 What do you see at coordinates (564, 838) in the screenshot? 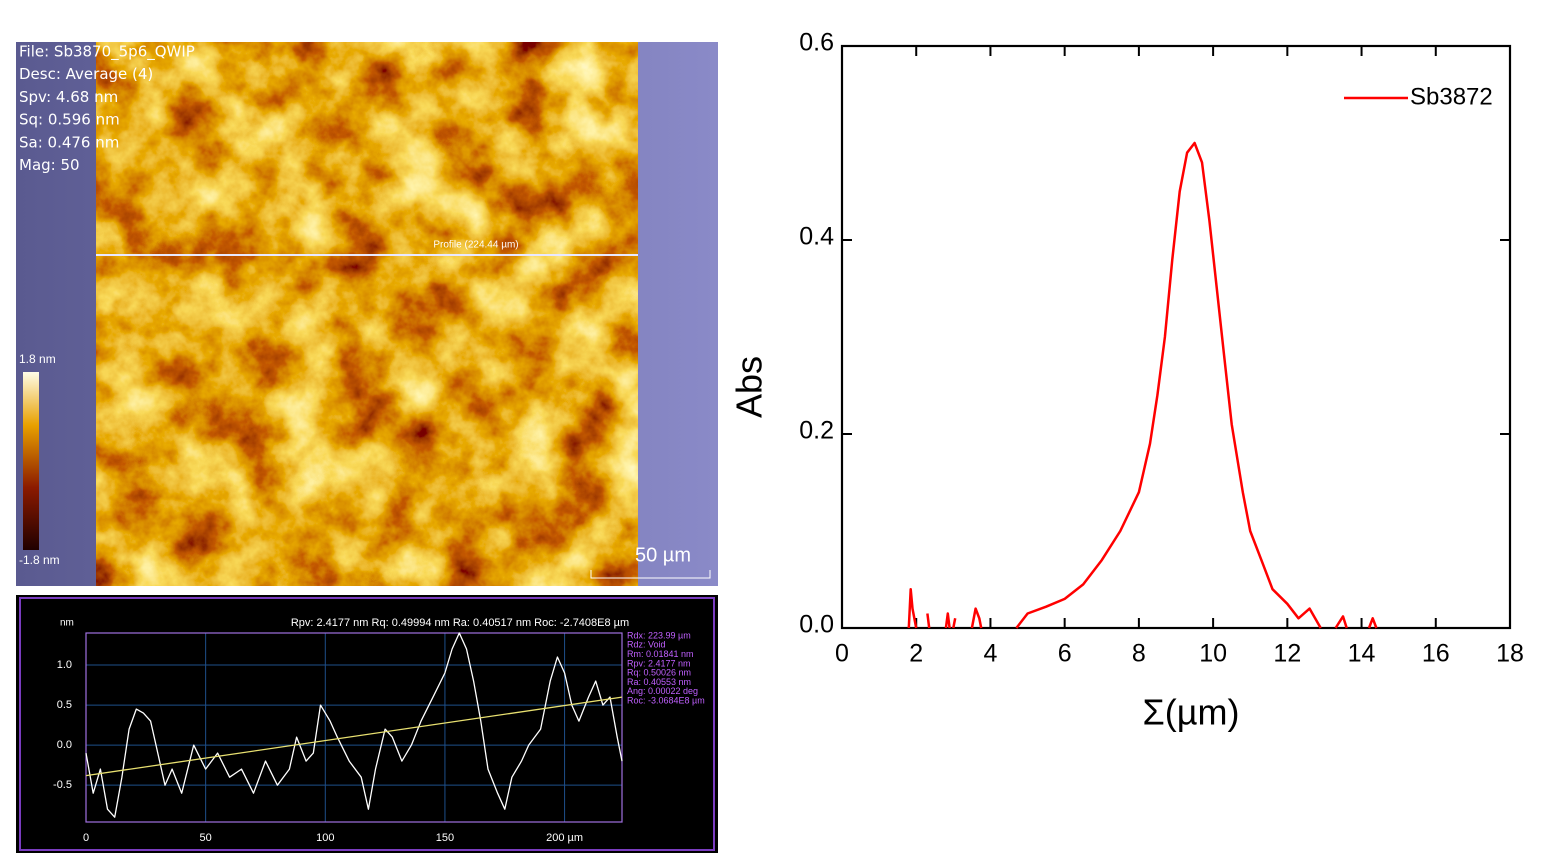
I see `x-tick-label: 200 µm` at bounding box center [564, 838].